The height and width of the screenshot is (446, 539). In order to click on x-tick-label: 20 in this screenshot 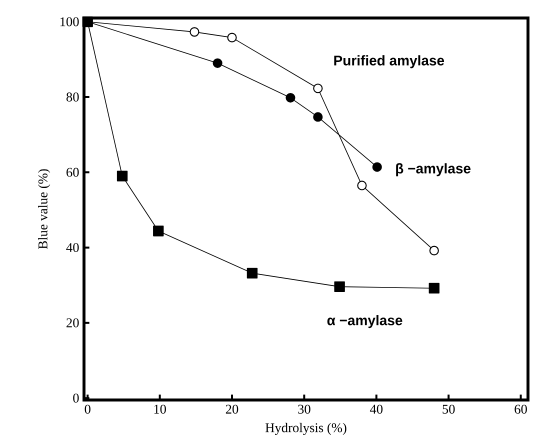, I will do `click(232, 409)`.